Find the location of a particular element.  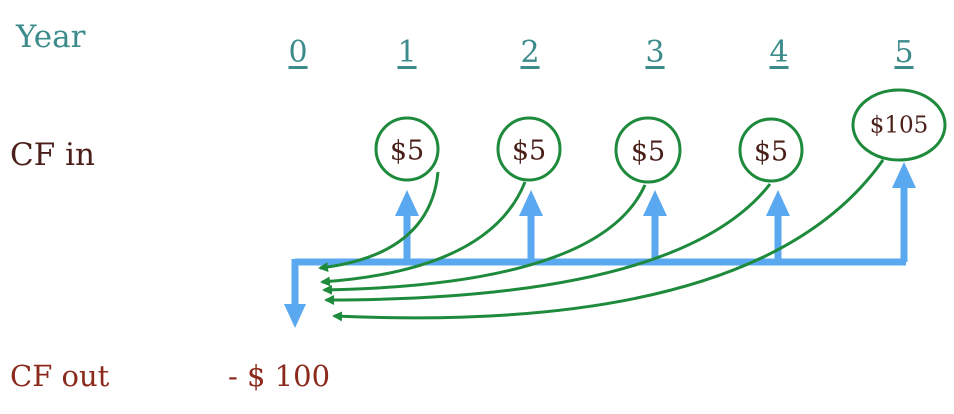

inflow-arrow-5-head is located at coordinates (904, 175).